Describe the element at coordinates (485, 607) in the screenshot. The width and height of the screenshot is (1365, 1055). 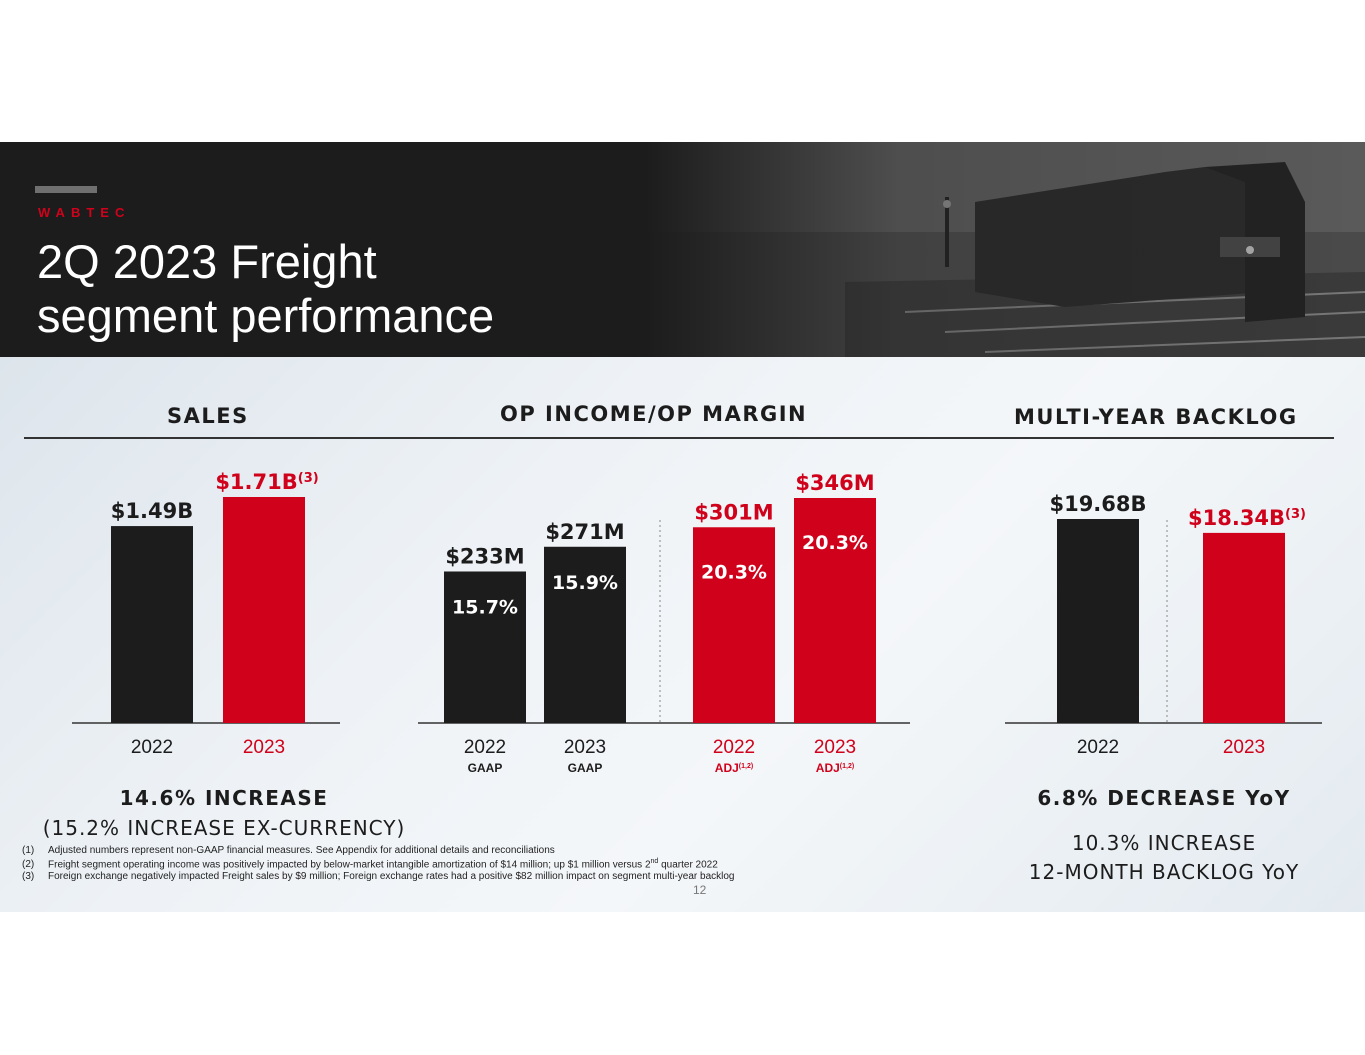
I see `chart-2-margin-label-1: 15.7%` at that location.